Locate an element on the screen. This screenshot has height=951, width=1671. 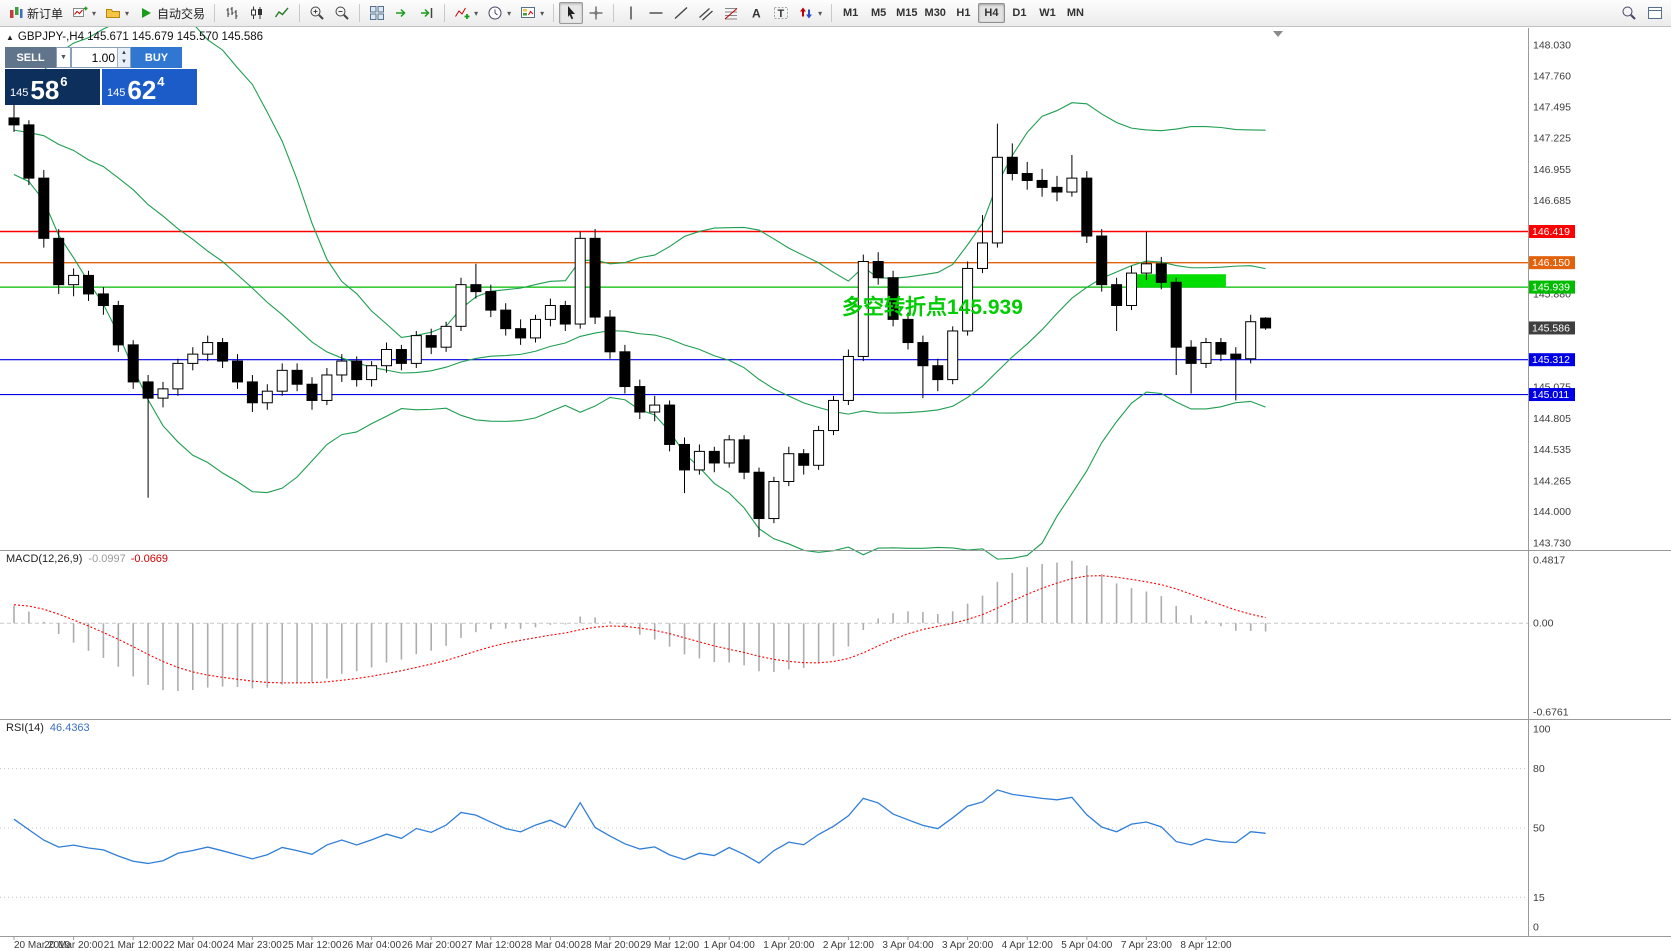
svg-text: 50 is located at coordinates (1539, 829).